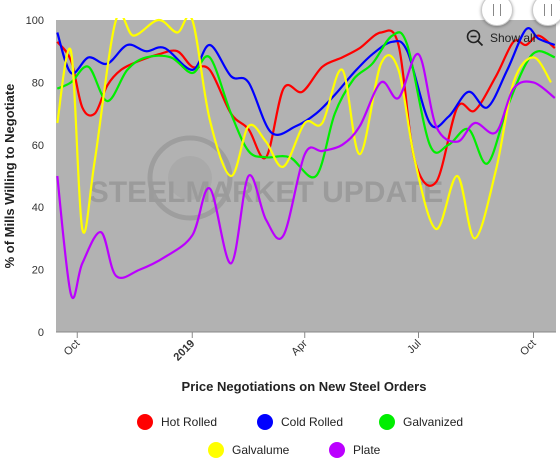 The width and height of the screenshot is (560, 466). Describe the element at coordinates (312, 422) in the screenshot. I see `legend-label: Cold Rolled` at that location.